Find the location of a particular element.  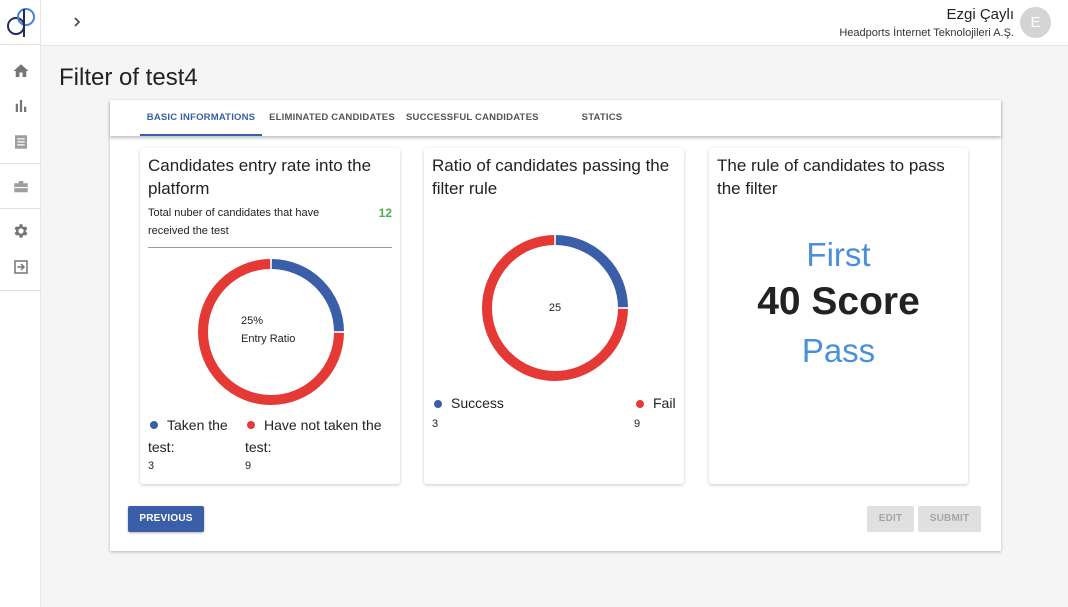

sidebar-item-settings is located at coordinates (21, 231).